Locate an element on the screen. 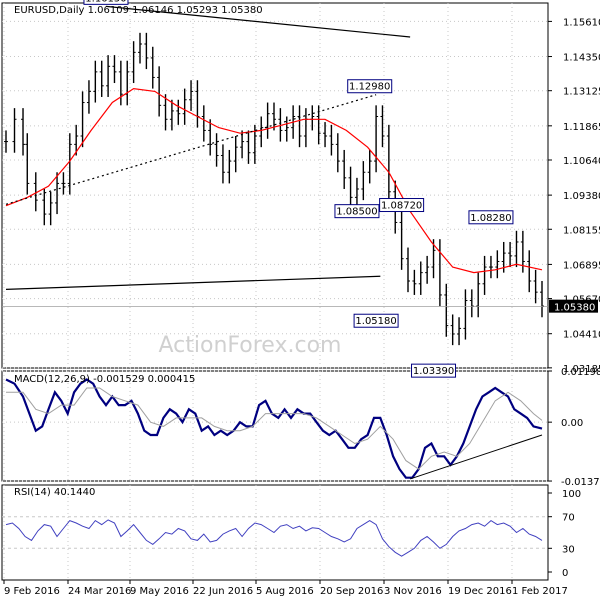  price-annotation-label: 1.03390 is located at coordinates (433, 371).